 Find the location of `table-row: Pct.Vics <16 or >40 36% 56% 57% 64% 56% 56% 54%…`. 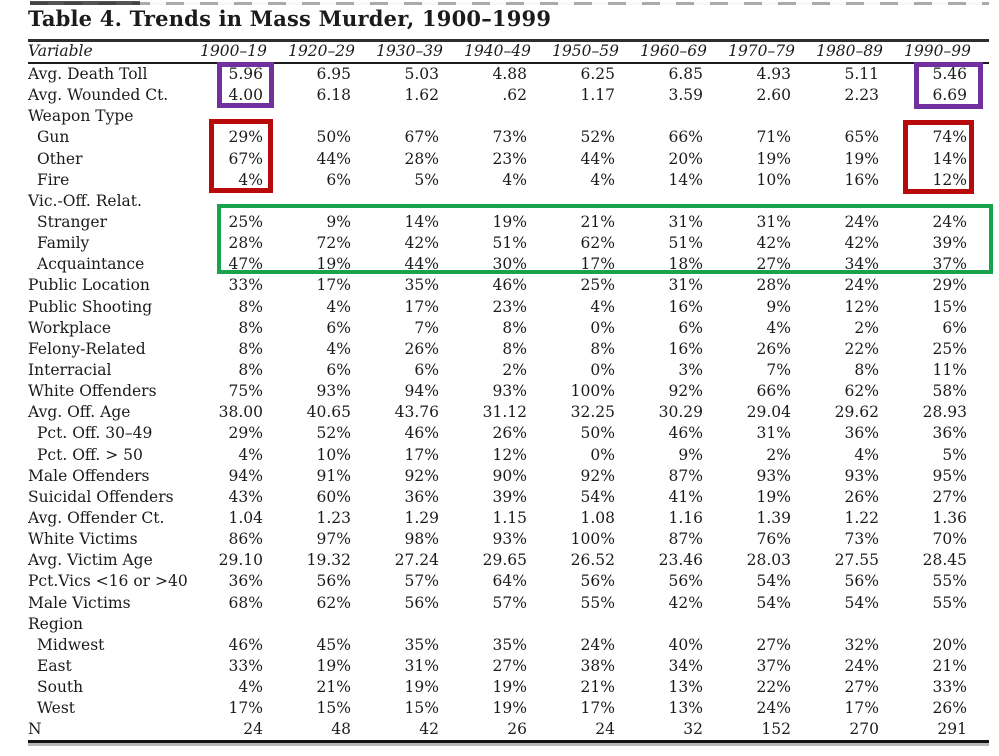

table-row: Pct.Vics <16 or >40 36% 56% 57% 64% 56% 56% 54%… is located at coordinates (501, 581).